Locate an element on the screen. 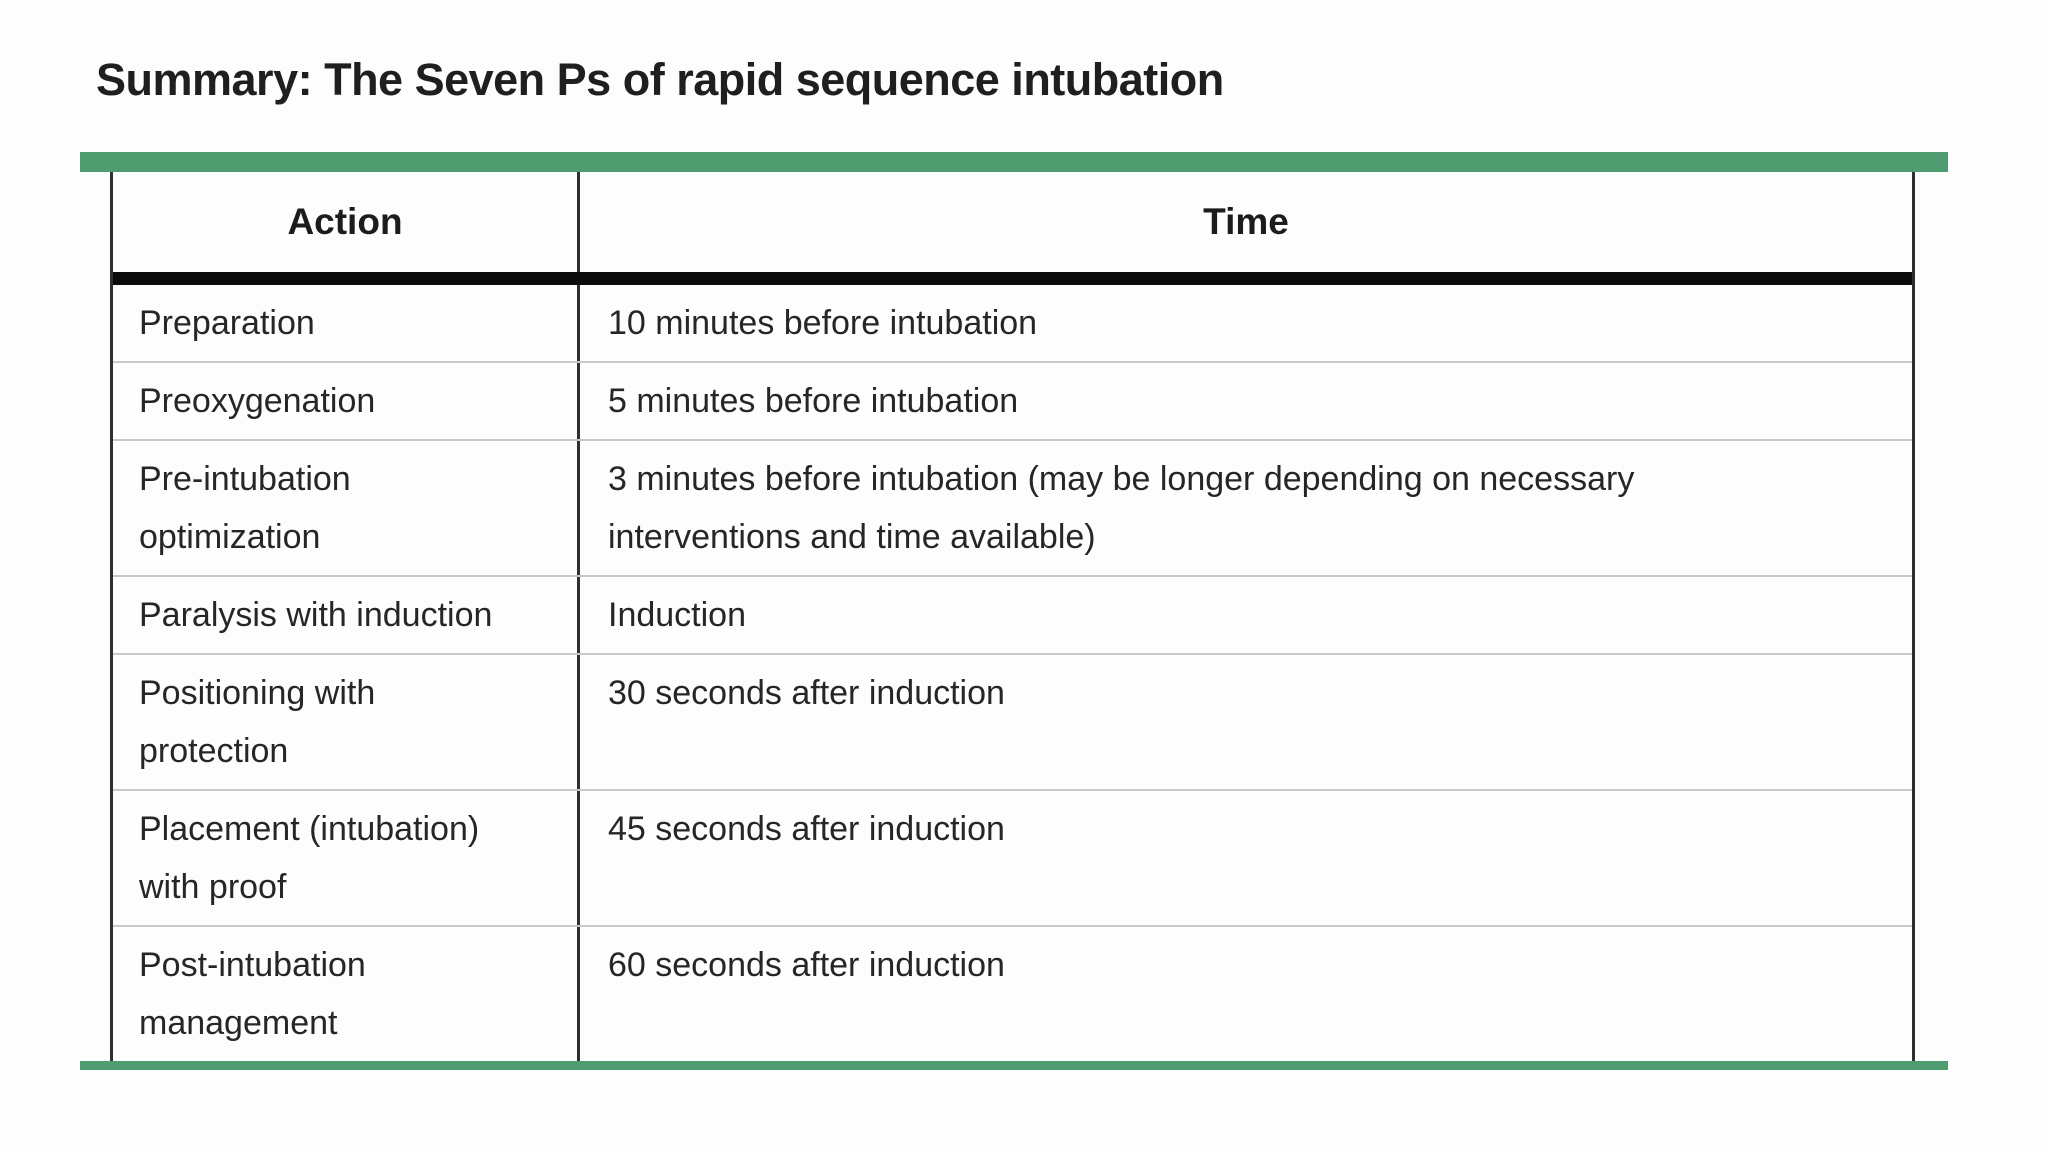 The height and width of the screenshot is (1152, 2048). action-cell: Placement (intubation) with proof is located at coordinates (346, 858).